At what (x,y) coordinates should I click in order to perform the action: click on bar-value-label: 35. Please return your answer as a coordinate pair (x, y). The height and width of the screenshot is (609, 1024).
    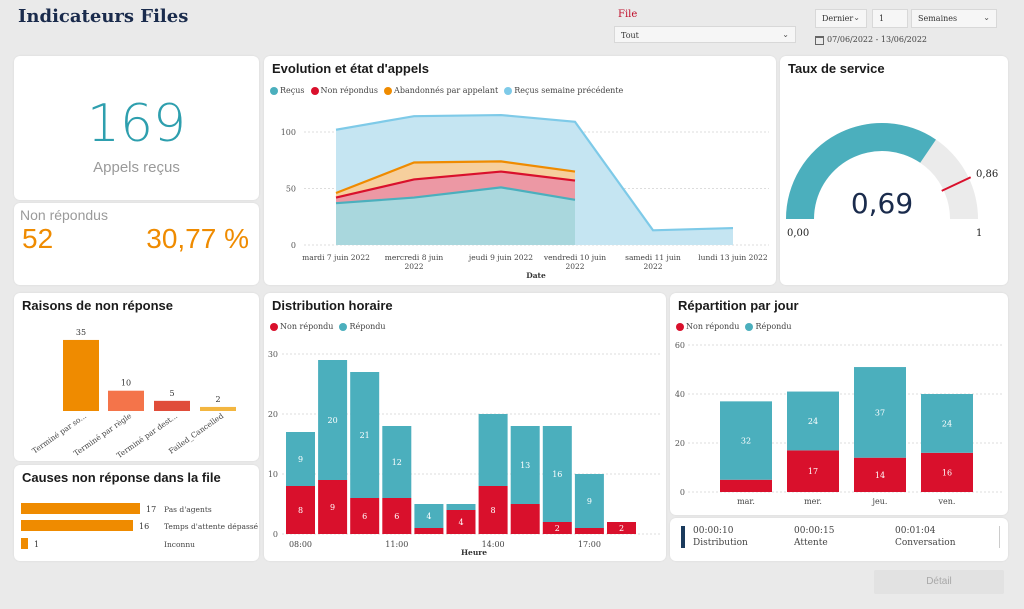
    Looking at the image, I should click on (81, 332).